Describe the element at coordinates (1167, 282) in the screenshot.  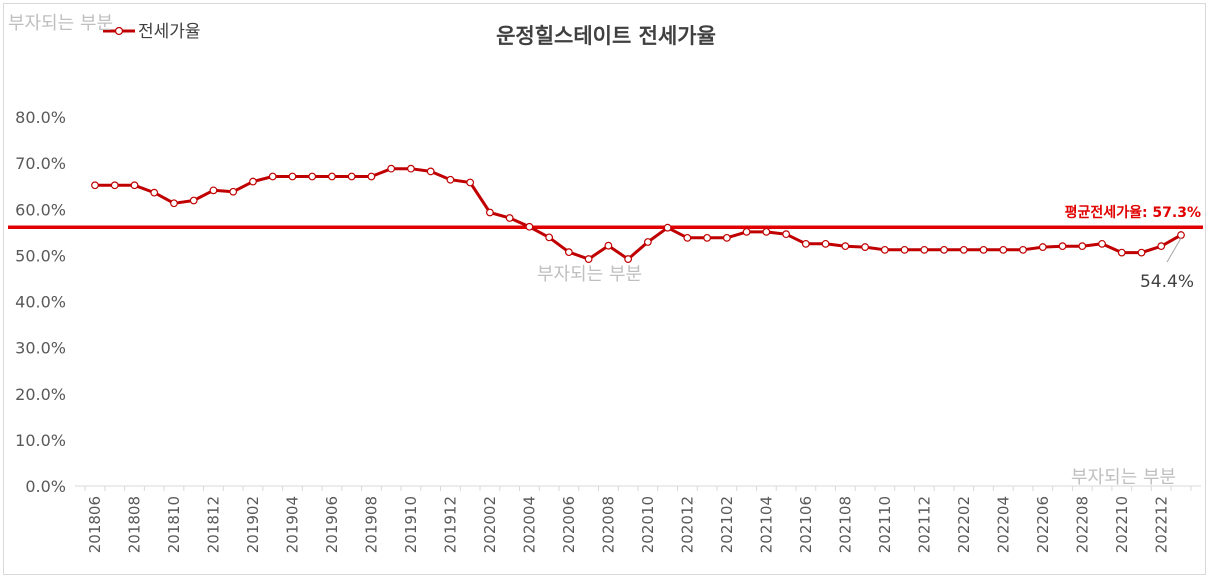
I see `last-point-label: 54.4%` at that location.